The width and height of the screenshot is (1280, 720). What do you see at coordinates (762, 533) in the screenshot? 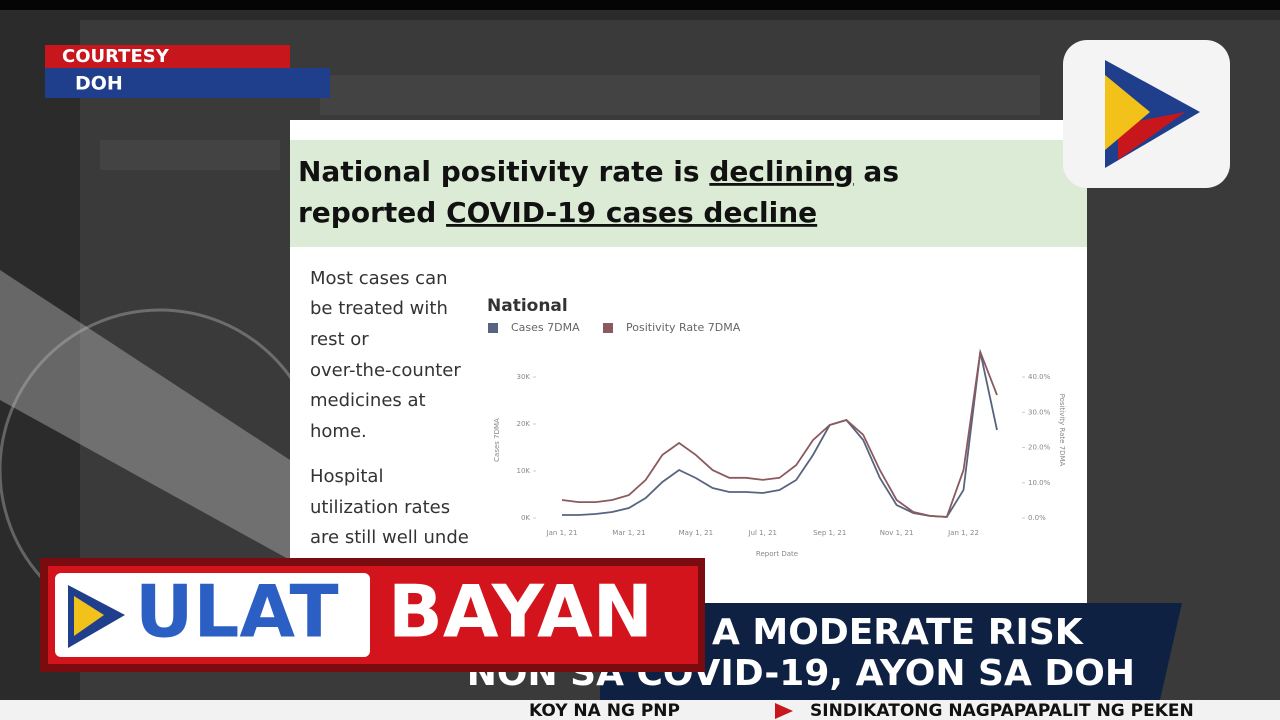
I see `x-tick-label: Jul 1, 21` at bounding box center [762, 533].